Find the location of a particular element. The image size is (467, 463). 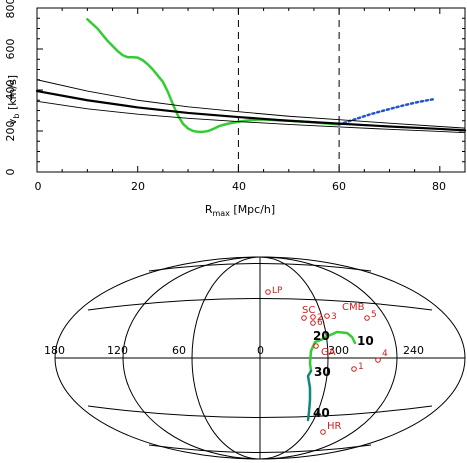

marker-hr: HR is located at coordinates (334, 426).